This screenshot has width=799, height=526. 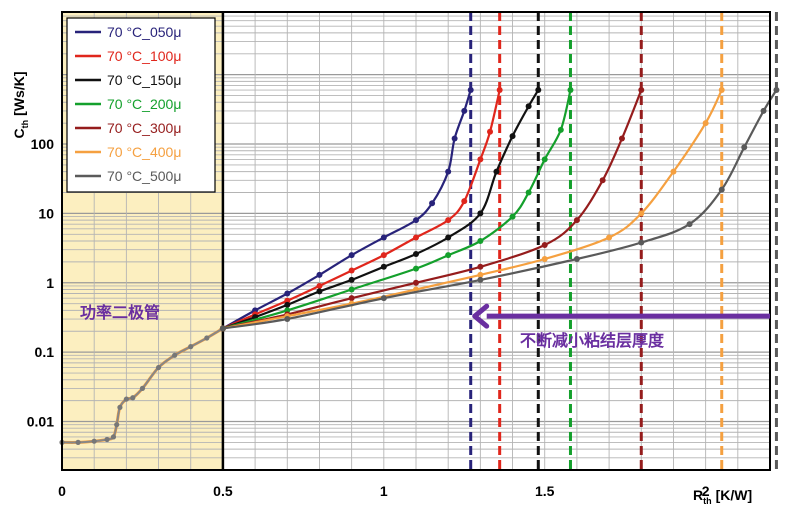 What do you see at coordinates (46, 213) in the screenshot?
I see `y-tick-label: 10` at bounding box center [46, 213].